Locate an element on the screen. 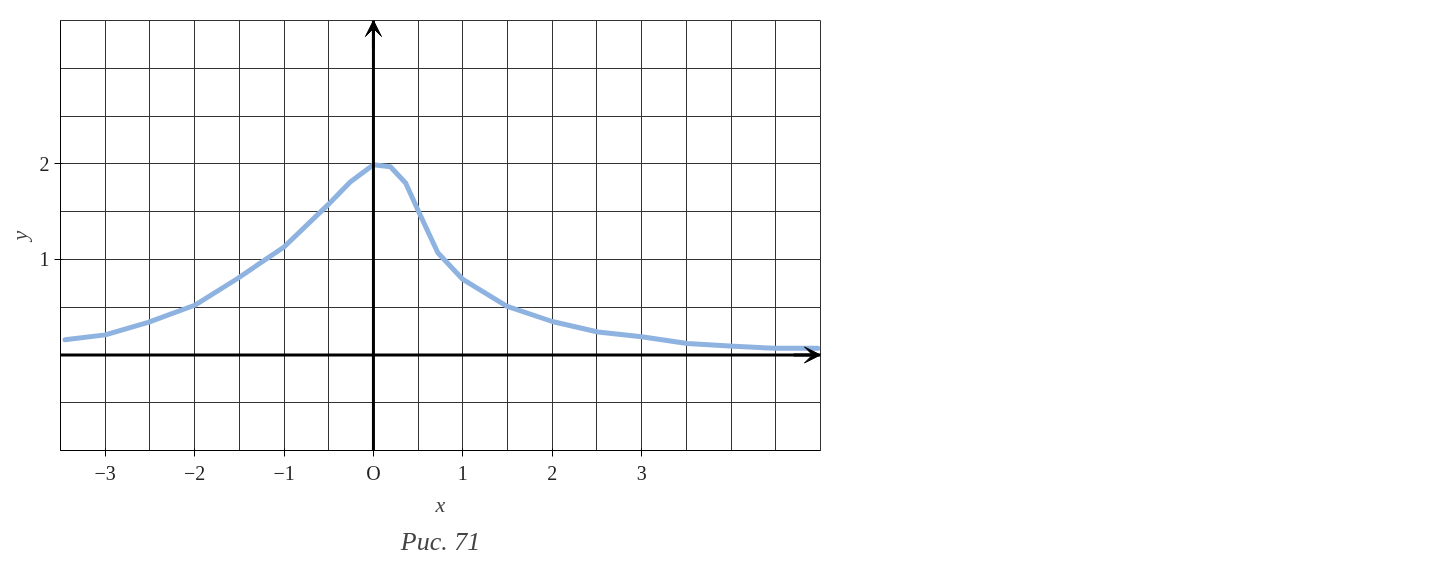 The width and height of the screenshot is (1433, 578). x-tick-label: O is located at coordinates (373, 472).